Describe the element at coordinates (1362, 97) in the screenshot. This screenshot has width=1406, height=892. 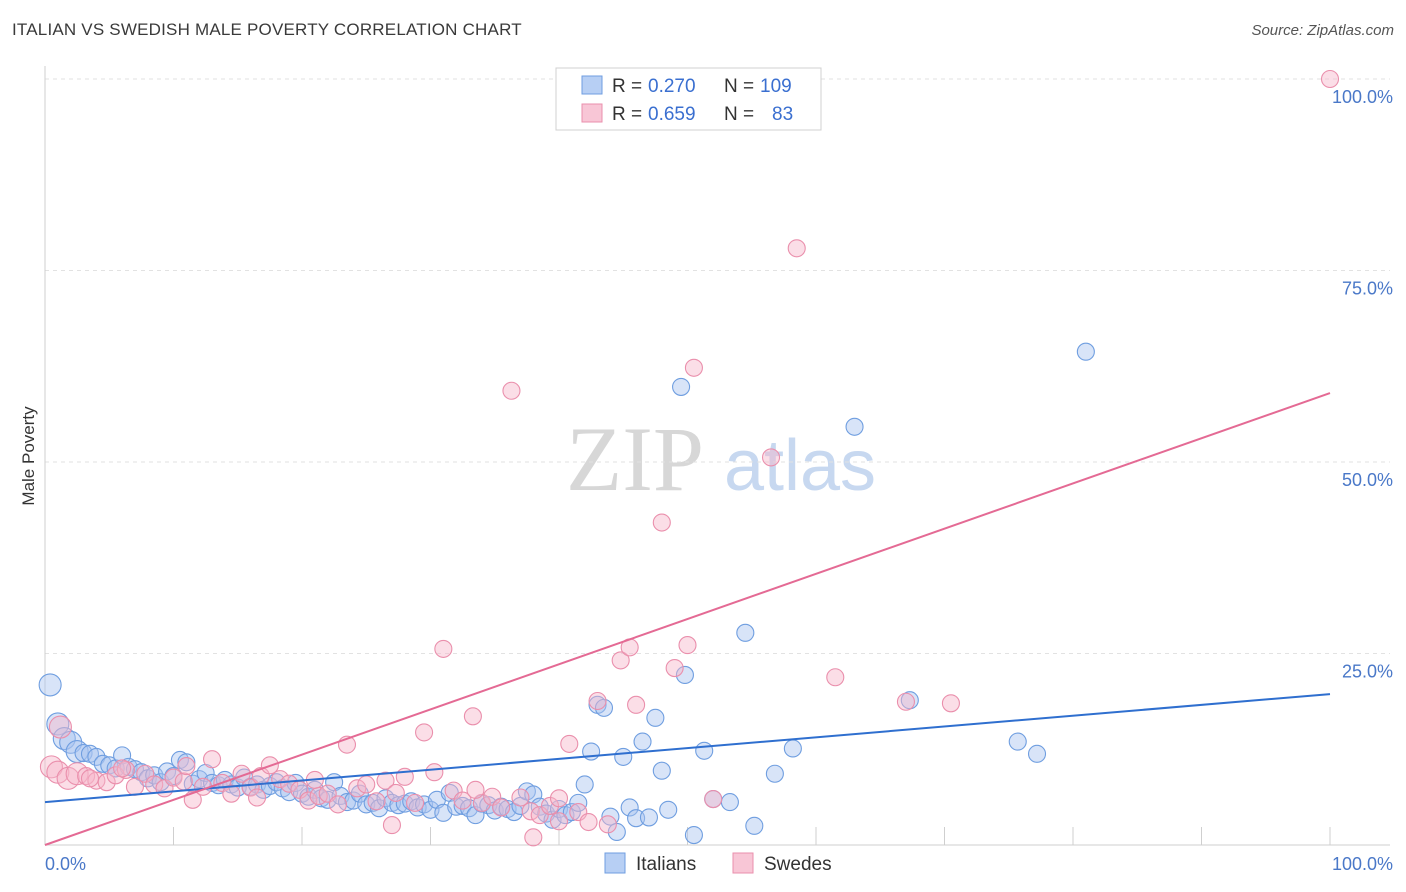
I see `y-tick-label-3: 100.0%` at that location.